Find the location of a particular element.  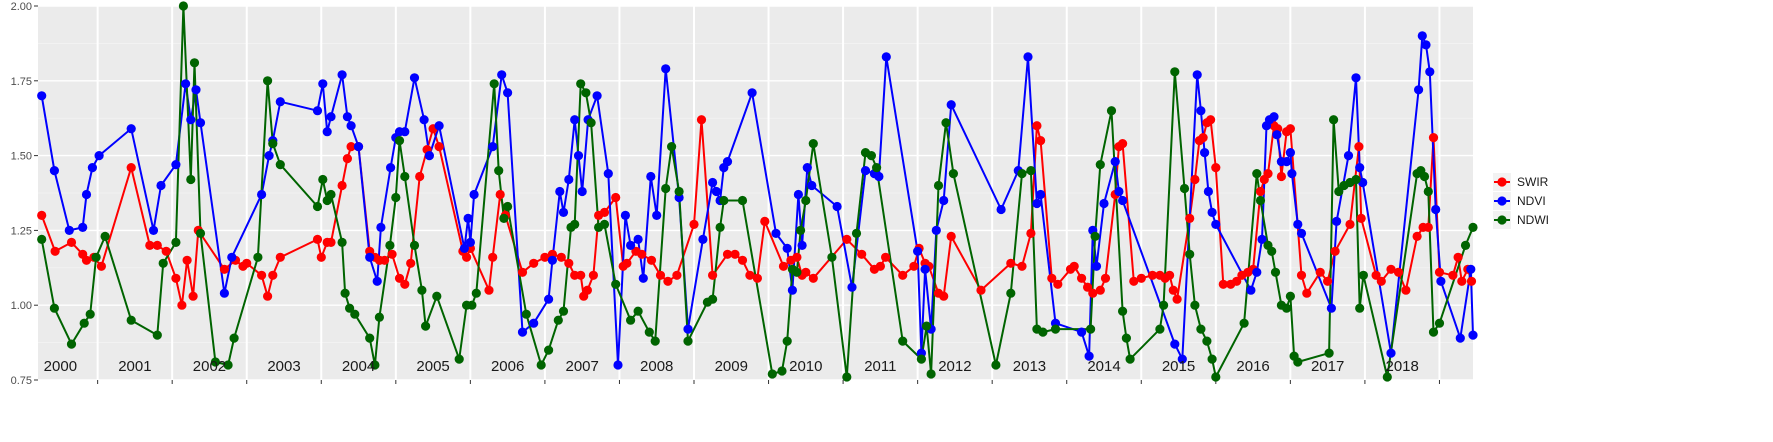

y-tick-label: 1.75 is located at coordinates (21, 82).